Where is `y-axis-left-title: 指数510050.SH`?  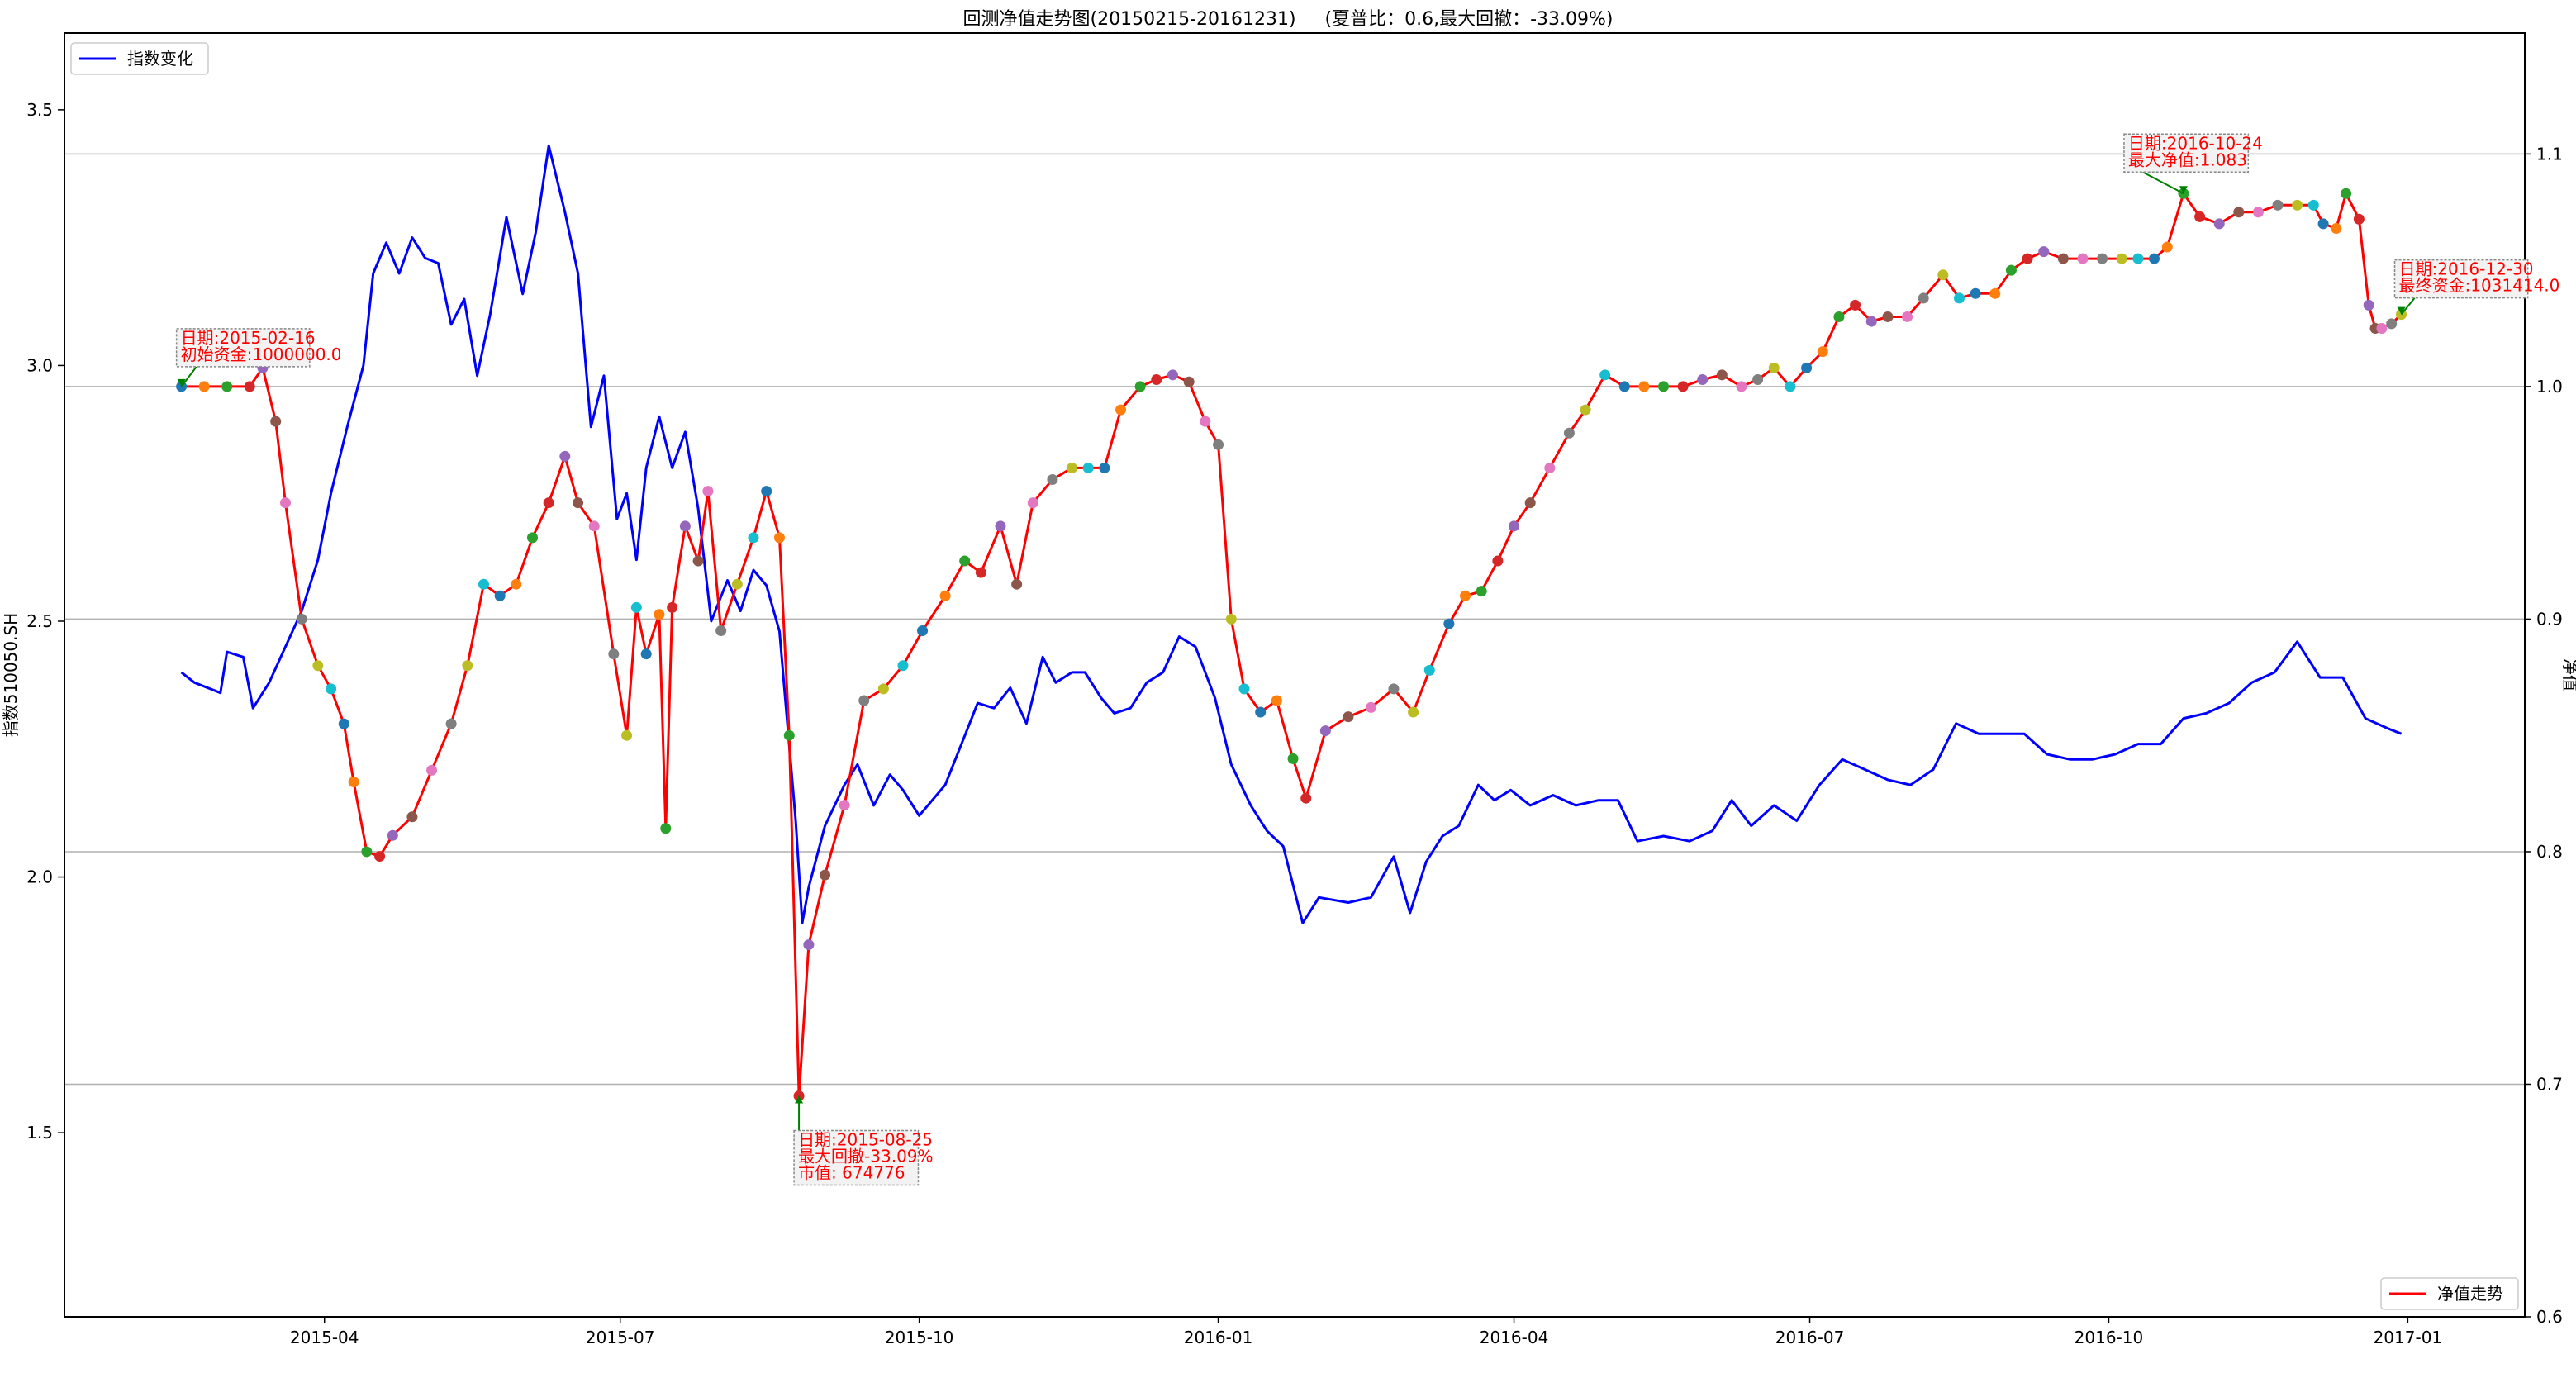
y-axis-left-title: 指数510050.SH is located at coordinates (11, 675).